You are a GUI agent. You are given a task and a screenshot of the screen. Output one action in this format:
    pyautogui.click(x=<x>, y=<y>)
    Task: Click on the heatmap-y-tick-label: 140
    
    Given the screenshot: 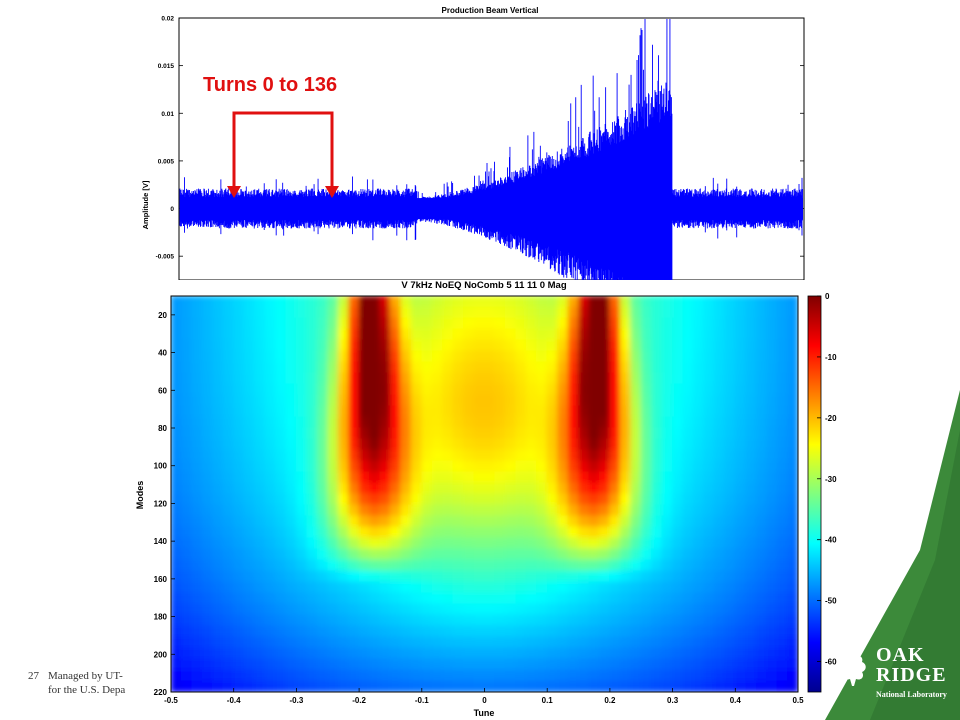 What is the action you would take?
    pyautogui.click(x=161, y=541)
    